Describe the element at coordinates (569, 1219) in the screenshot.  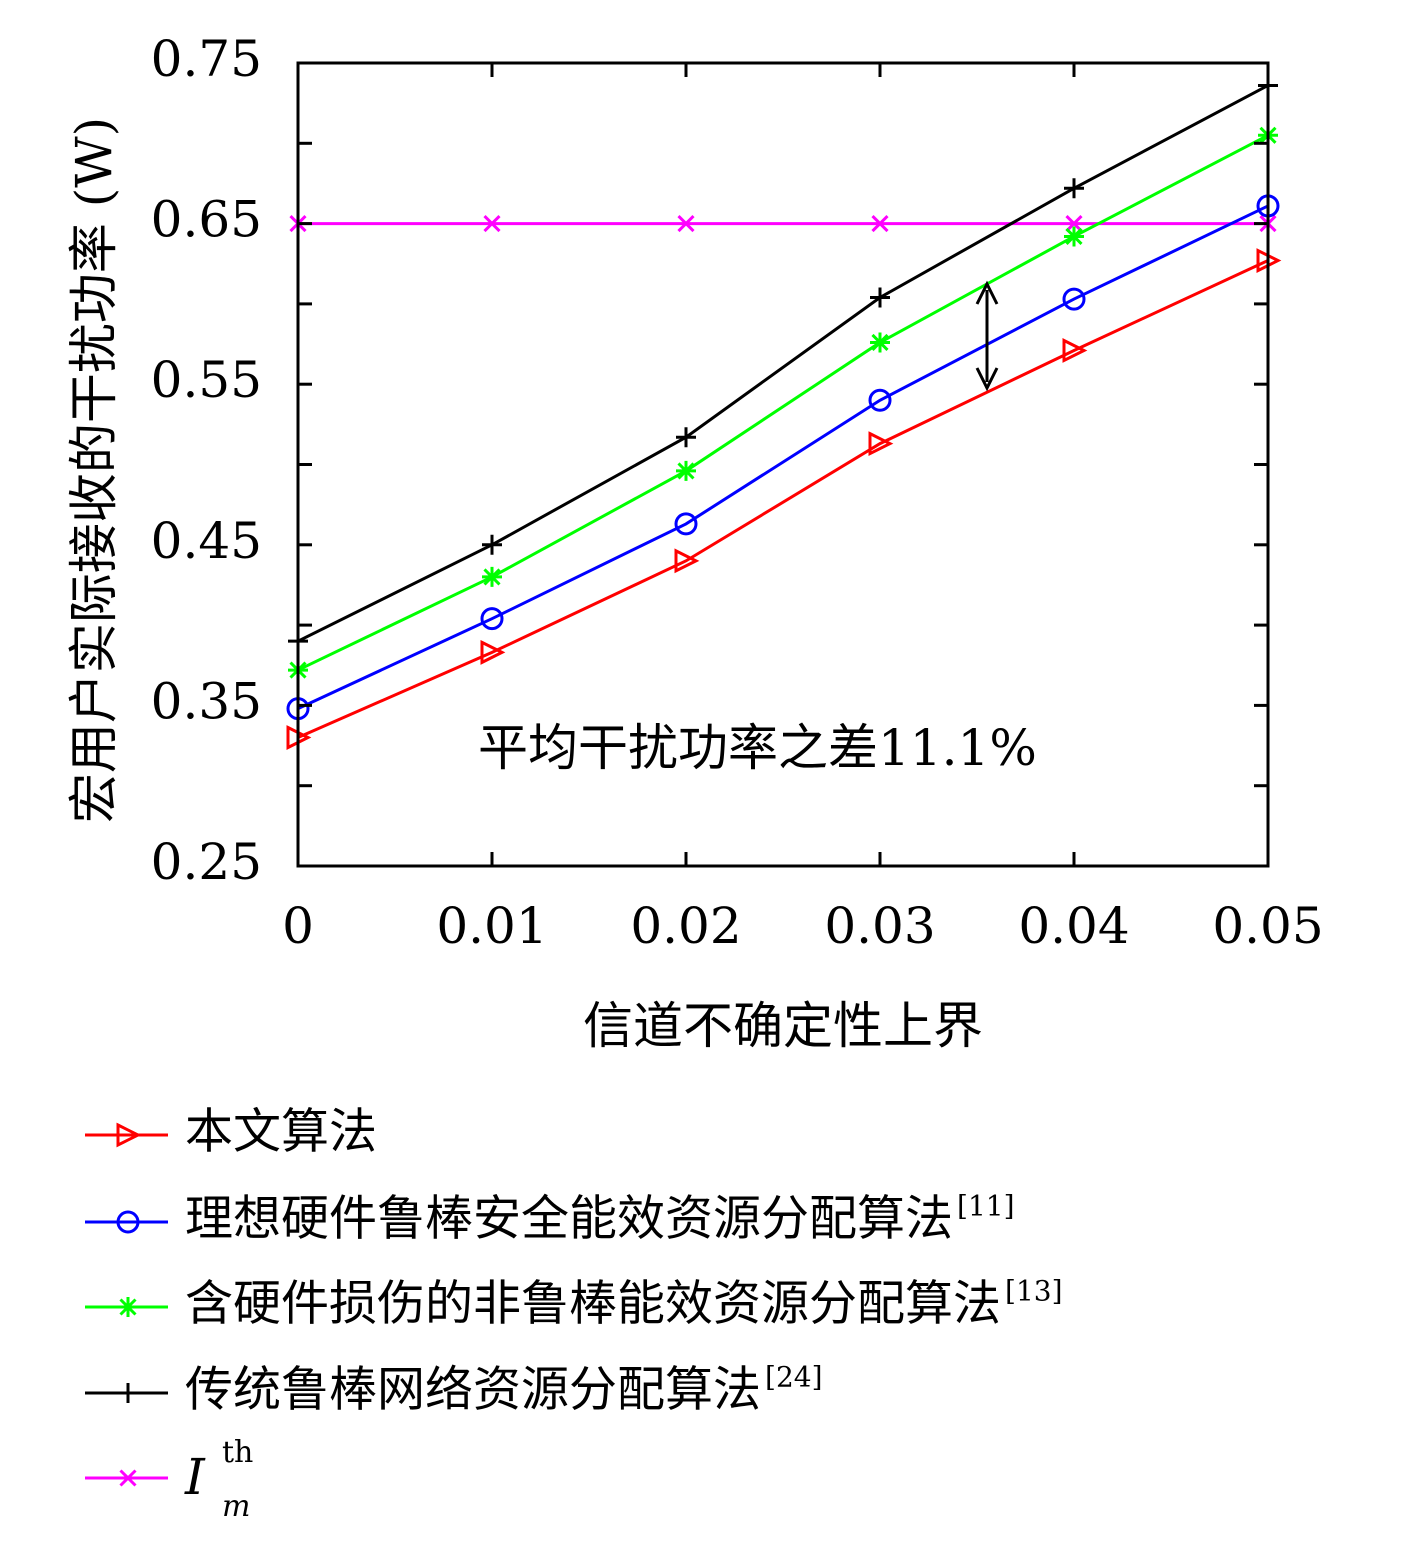
I see `legend-label-1: 理想硬件鲁棒安全能效资源分配算法` at that location.